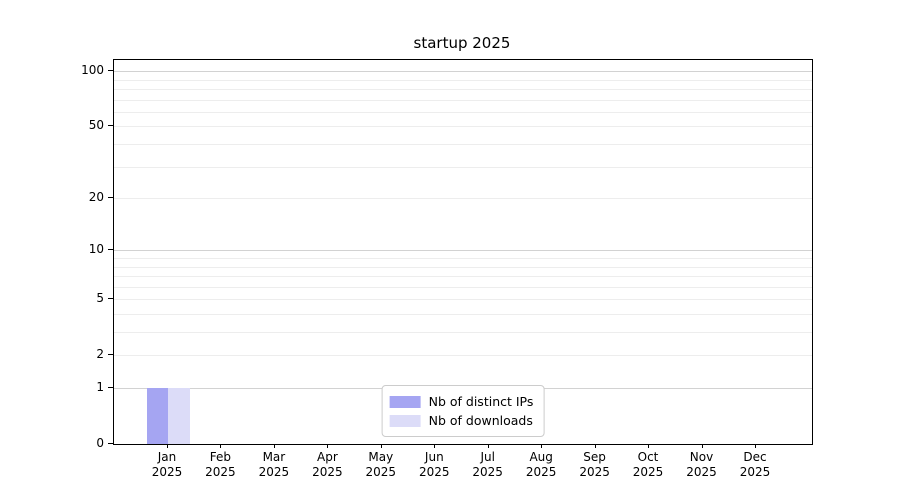  I want to click on chart-title: startup 2025, so click(462, 43).